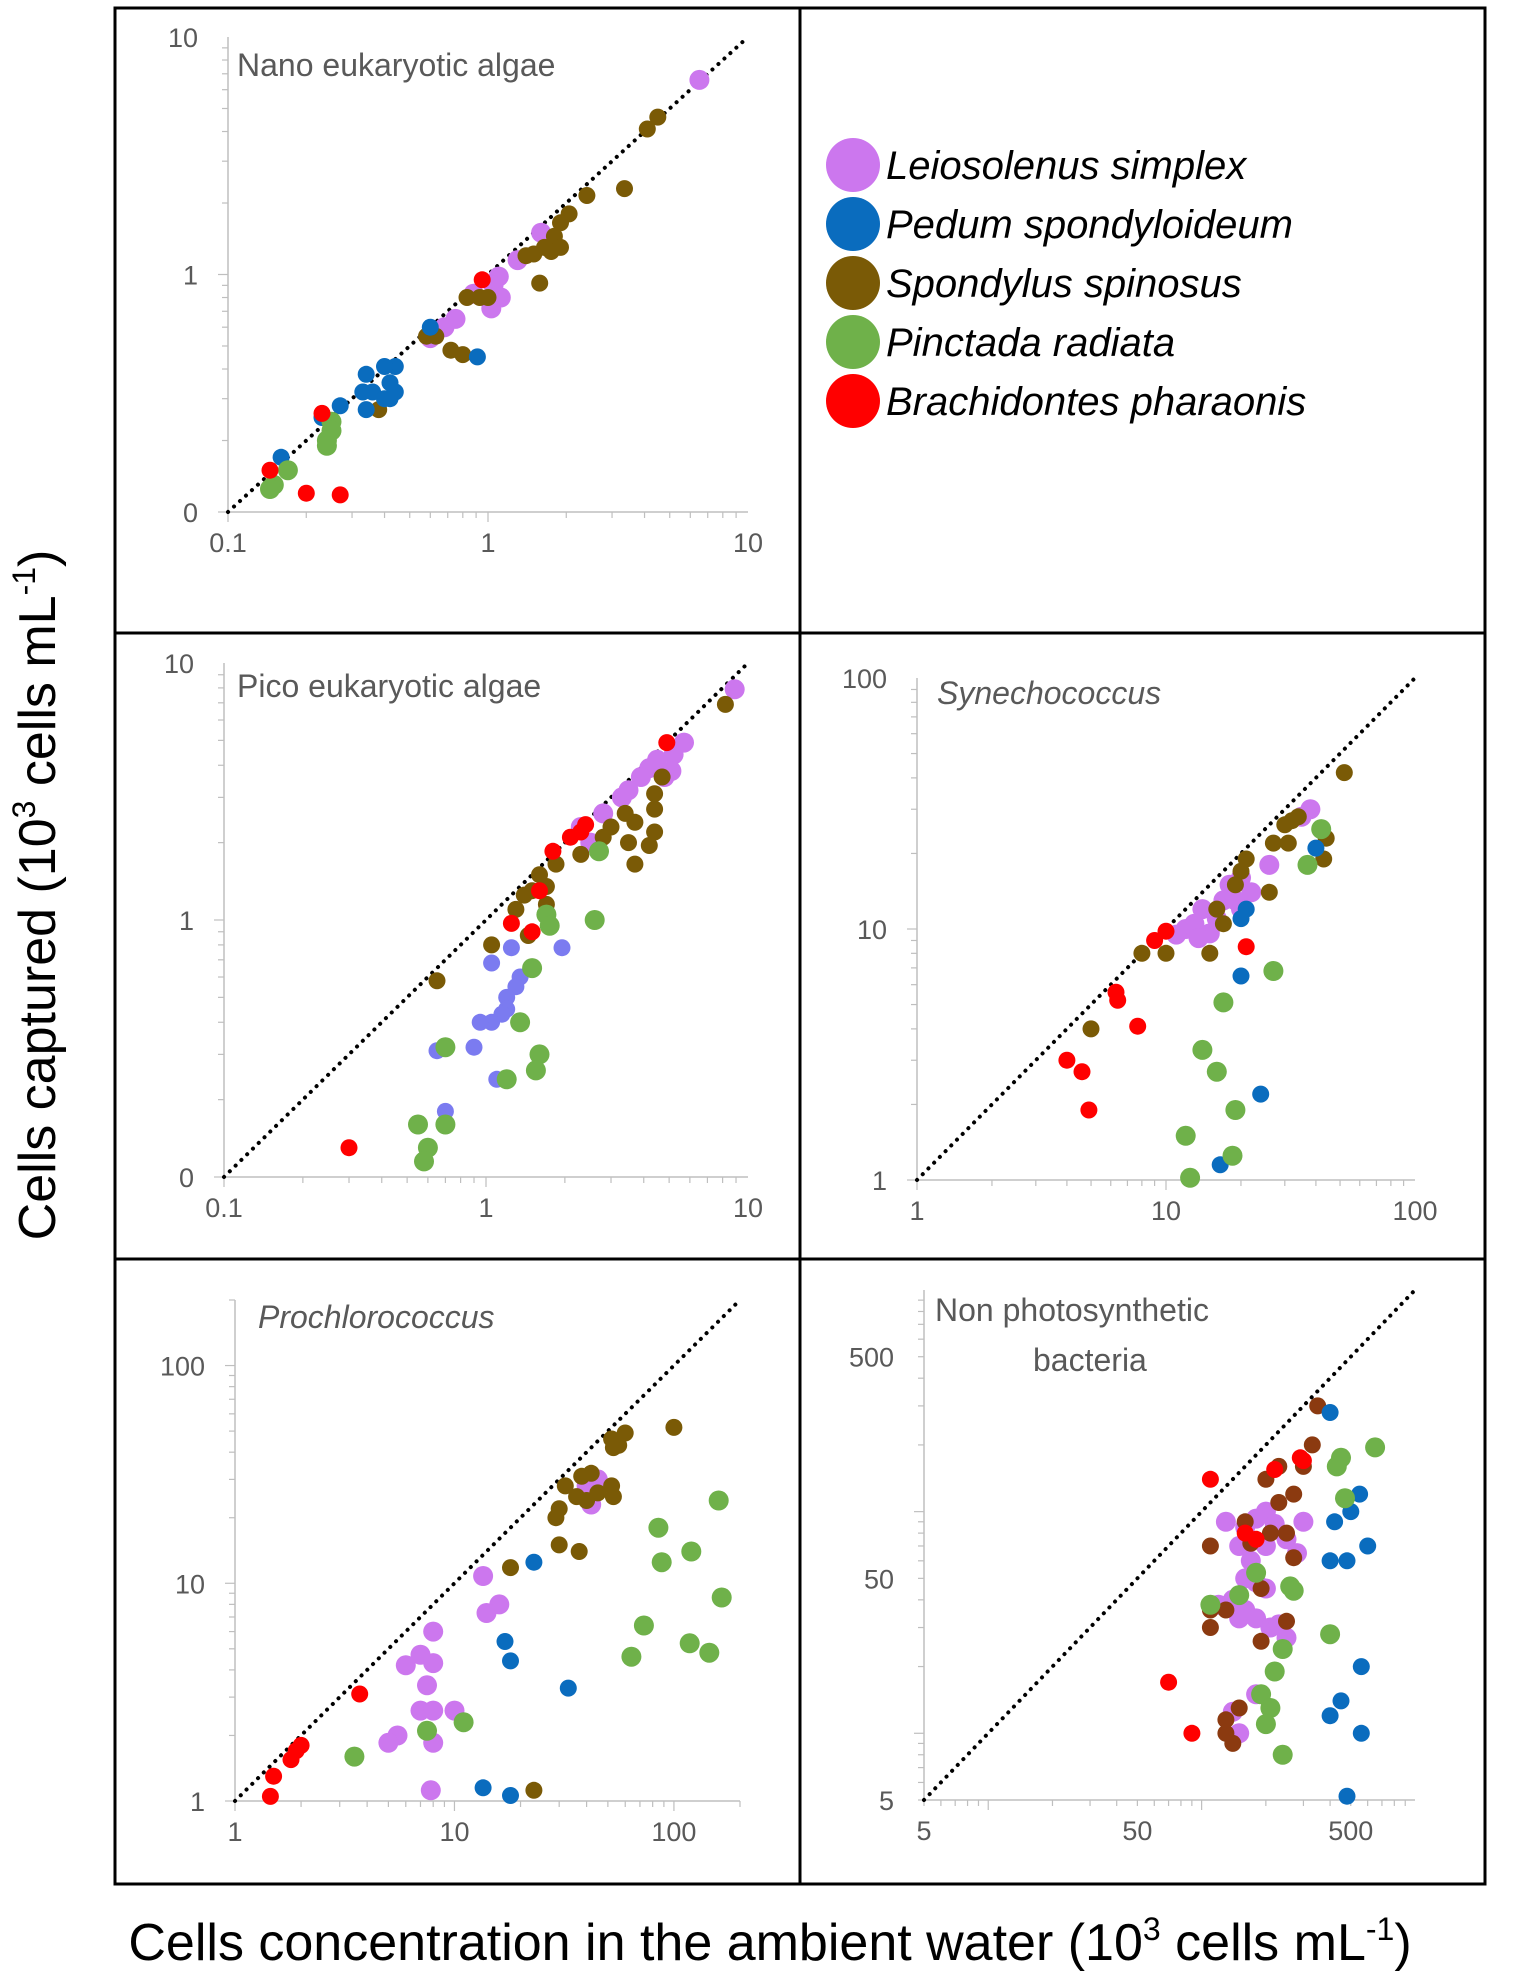 The width and height of the screenshot is (1524, 1980). I want to click on legend-item-pinctada-radiata: Pinctada radiata, so click(1000, 342).